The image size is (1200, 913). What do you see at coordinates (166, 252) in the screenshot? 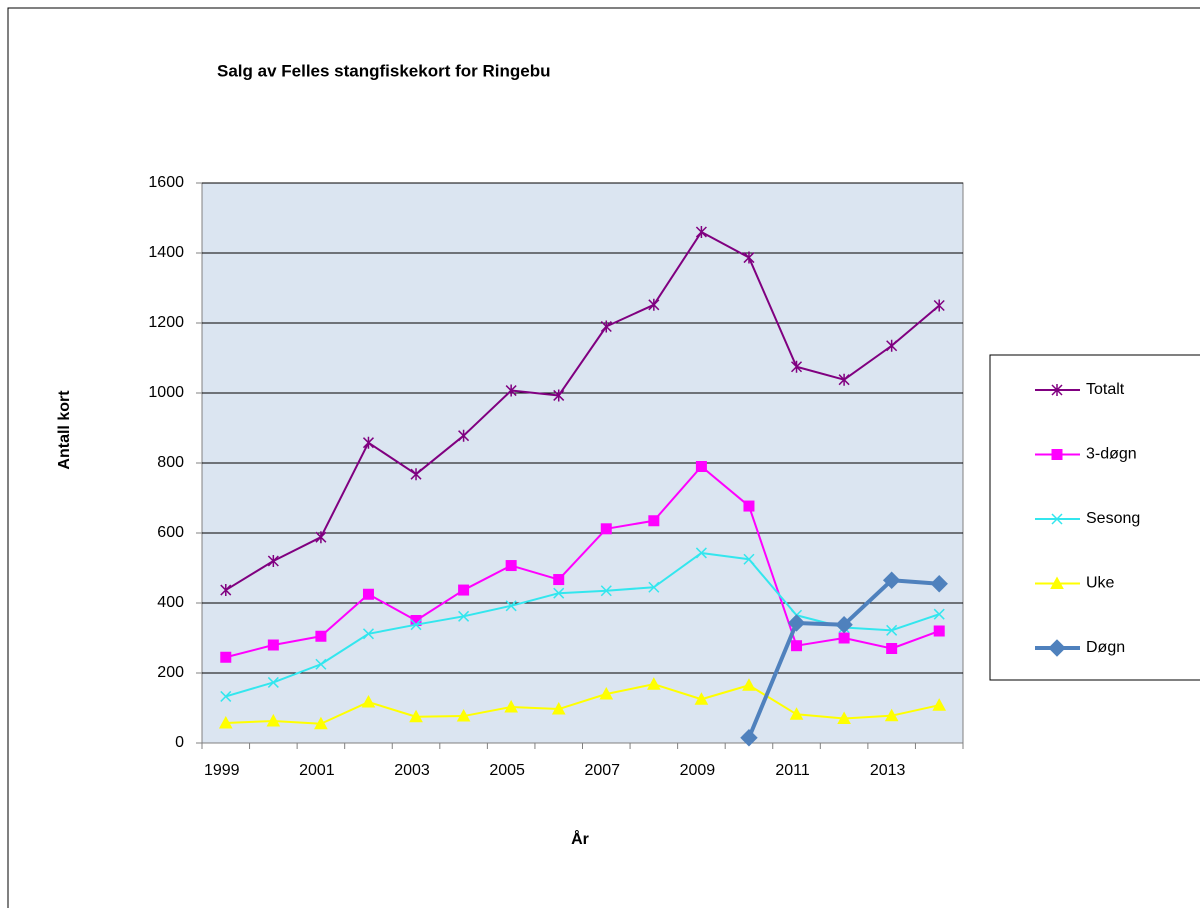
I see `y-tick-label: 1400` at bounding box center [166, 252].